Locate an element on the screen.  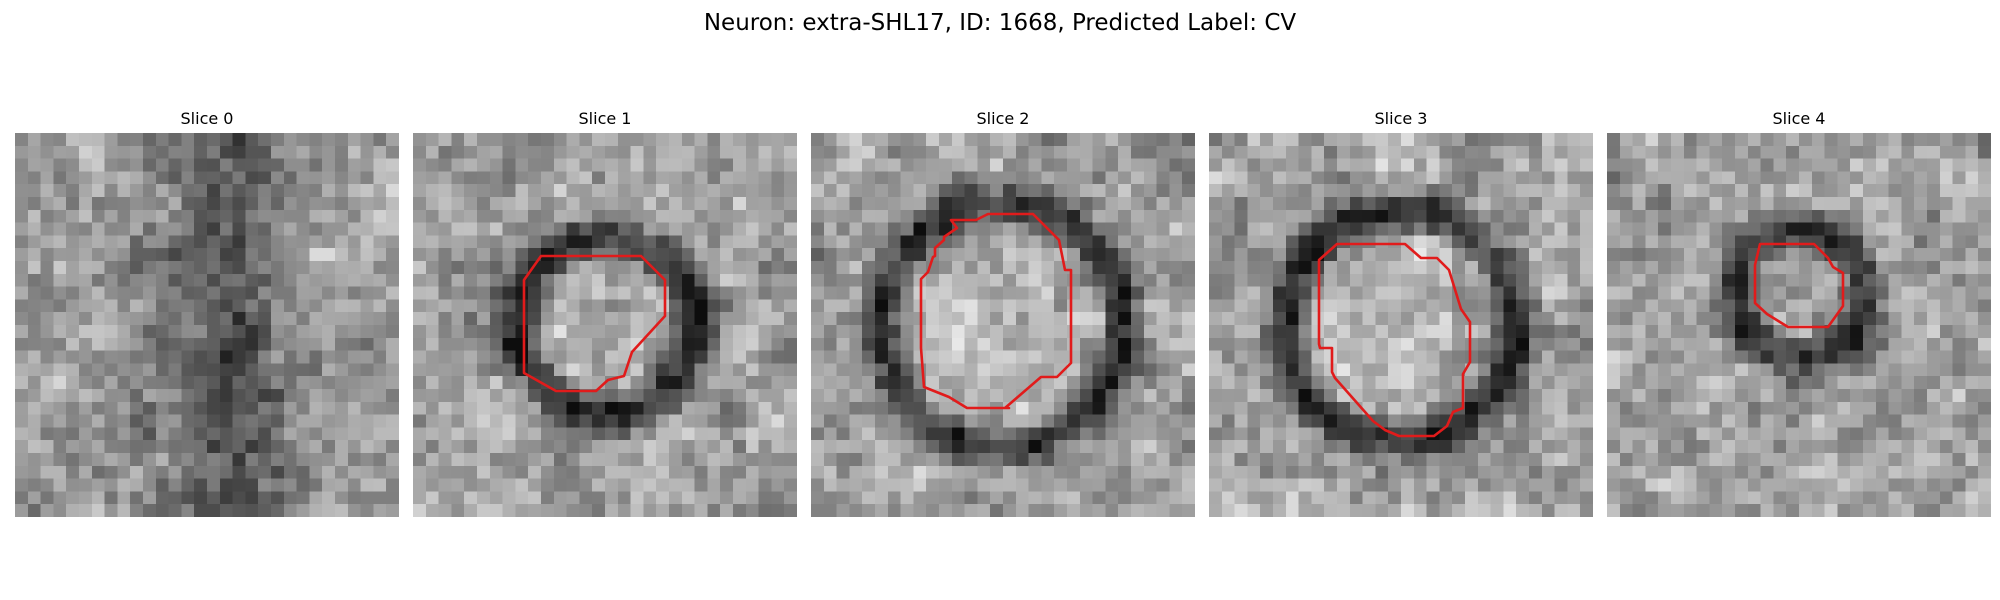
slice-3-image is located at coordinates (1401, 325).